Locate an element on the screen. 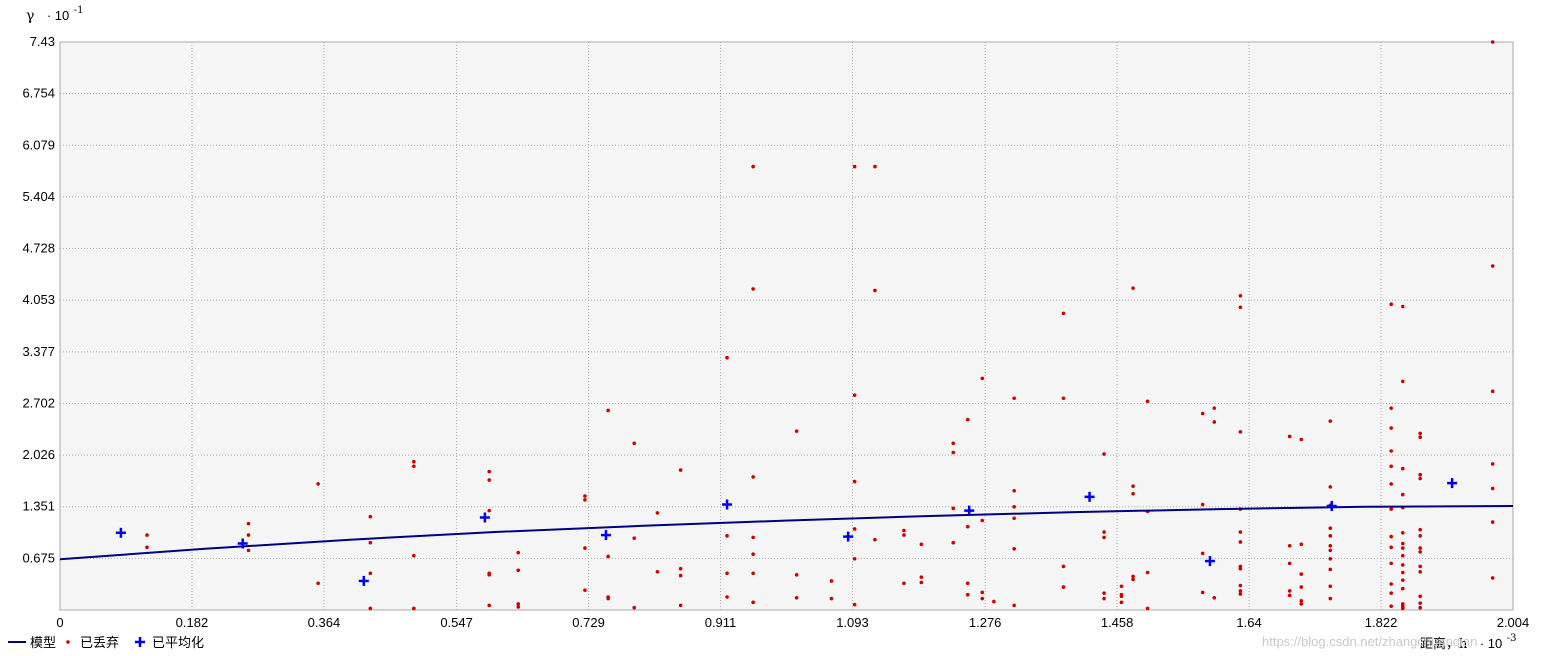  model-line is located at coordinates (786, 533).